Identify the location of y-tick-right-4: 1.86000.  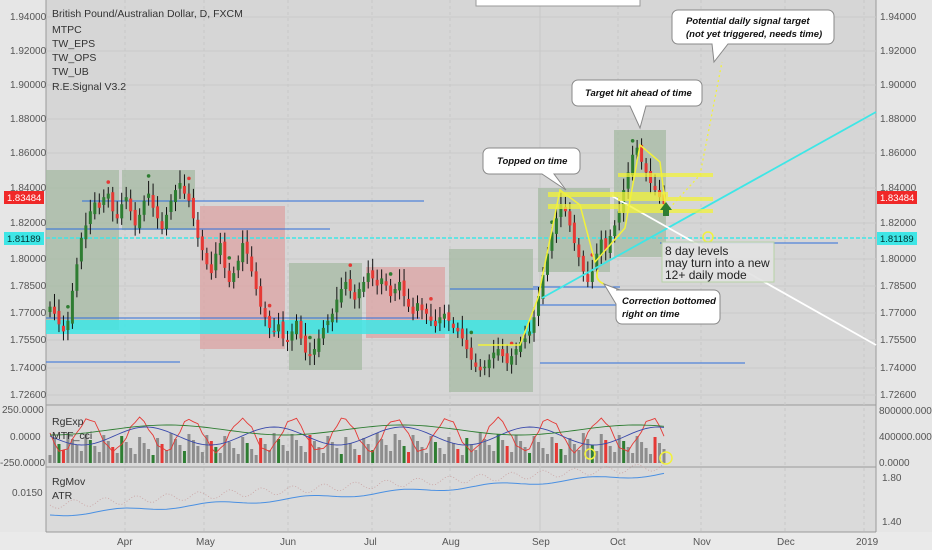
(898, 153).